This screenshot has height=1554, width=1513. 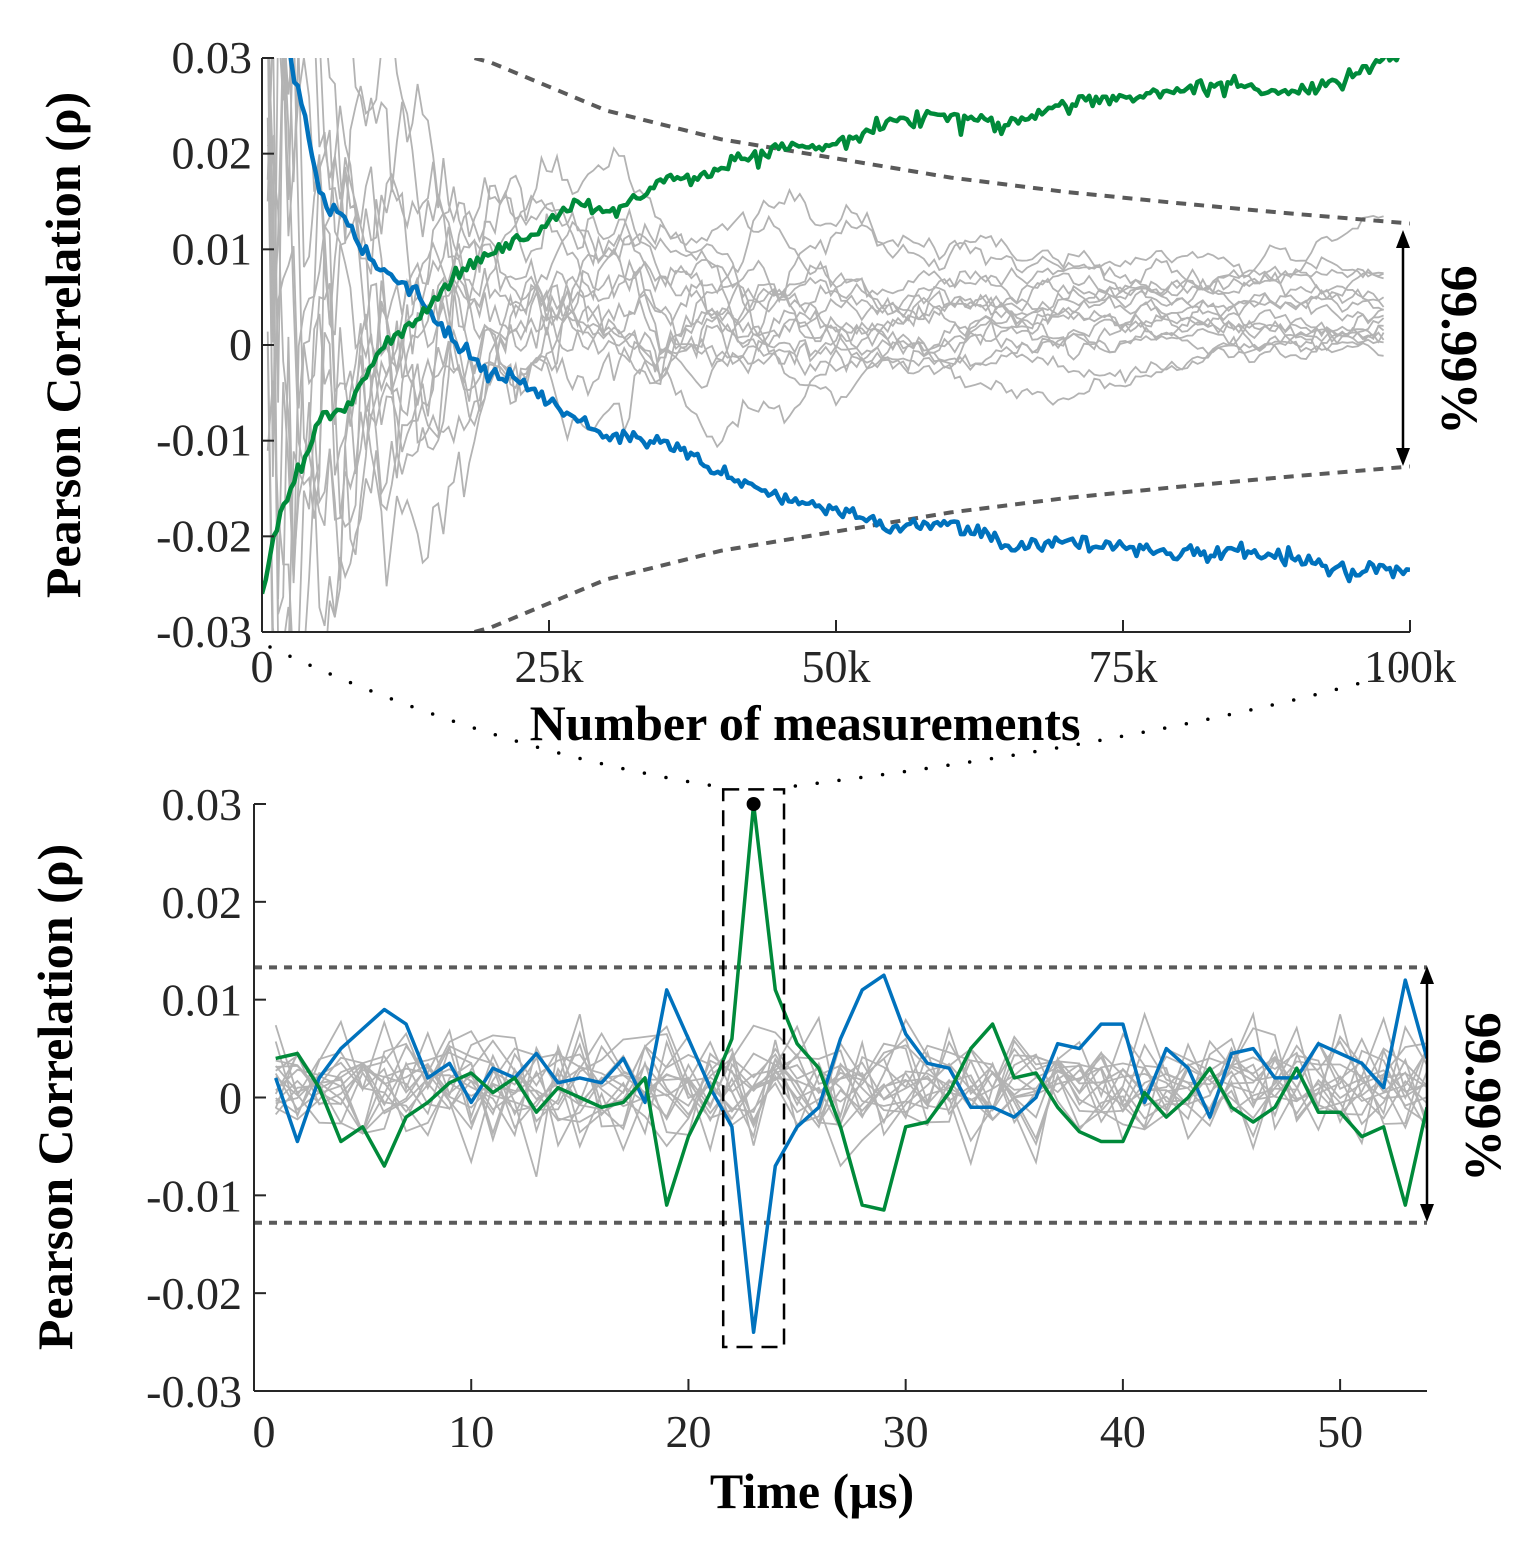 I want to click on bottom-y-tick-label: 0.01, so click(x=202, y=1000).